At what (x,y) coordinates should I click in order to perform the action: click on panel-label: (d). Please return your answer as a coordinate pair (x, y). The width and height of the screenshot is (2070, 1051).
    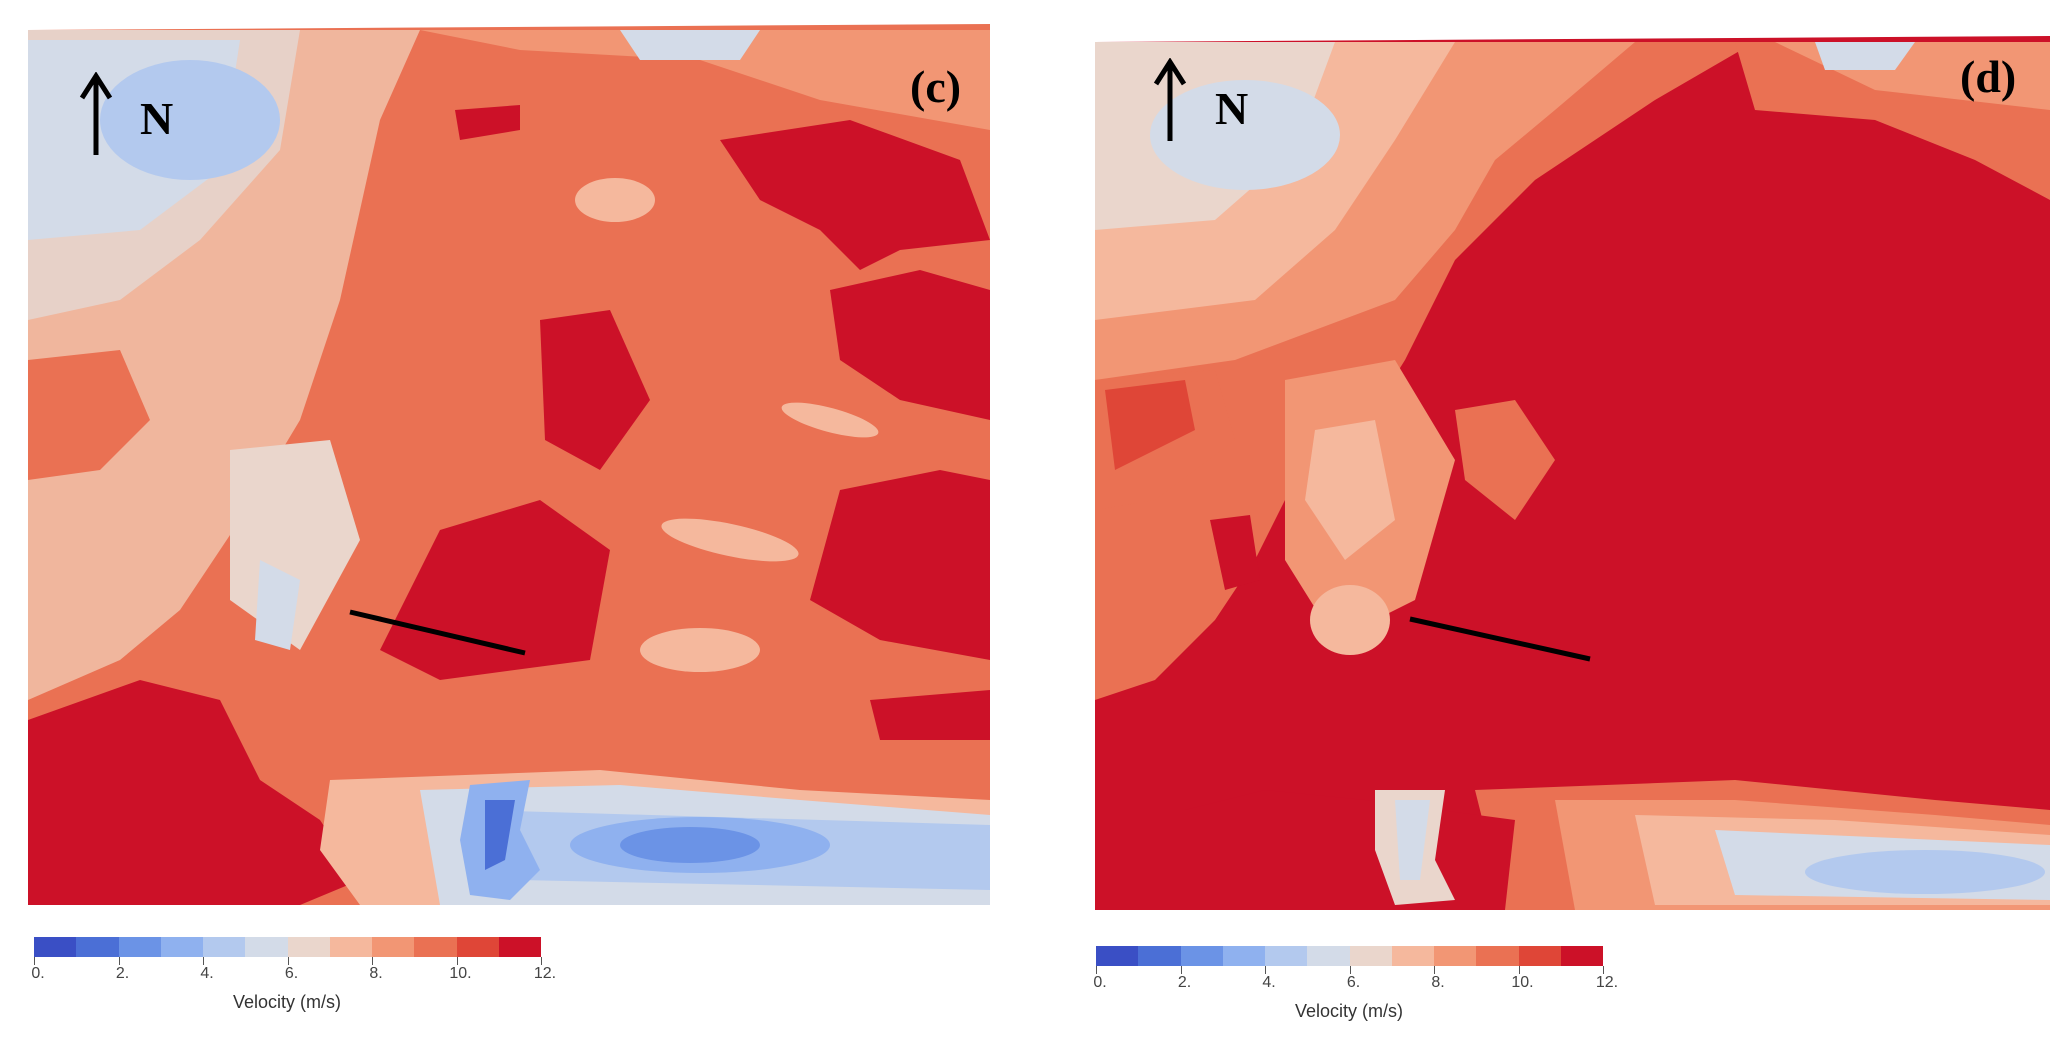
    Looking at the image, I should click on (1988, 76).